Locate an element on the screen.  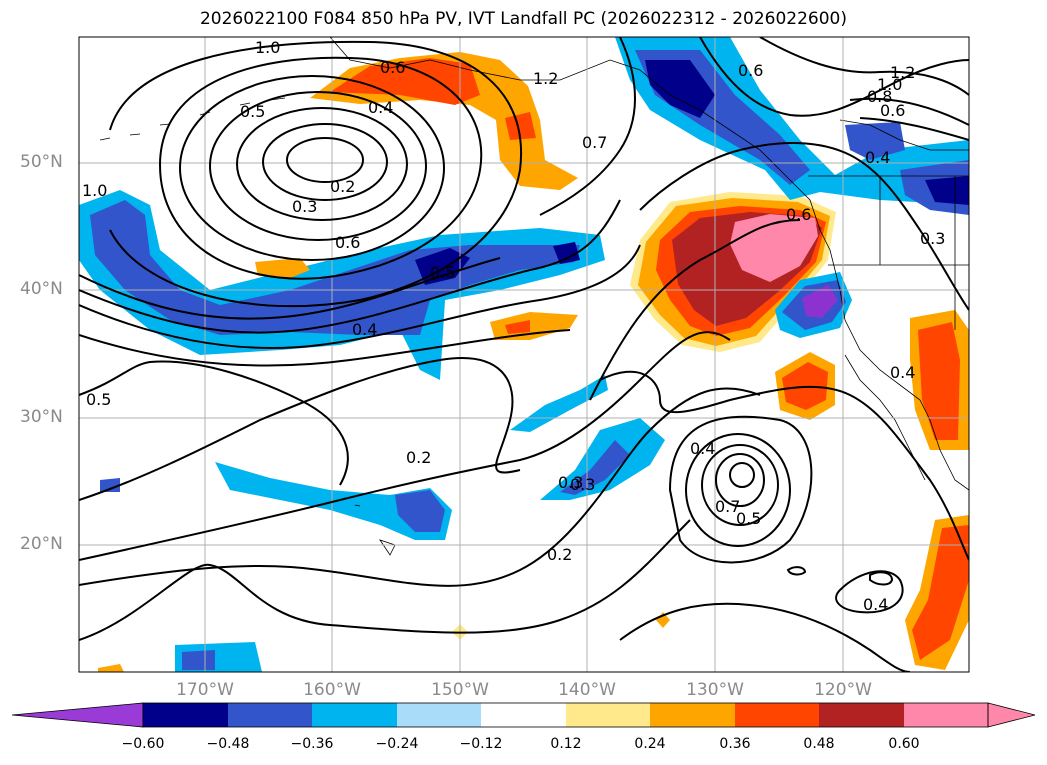
shade-orange-blob-small is located at coordinates (520, 126).